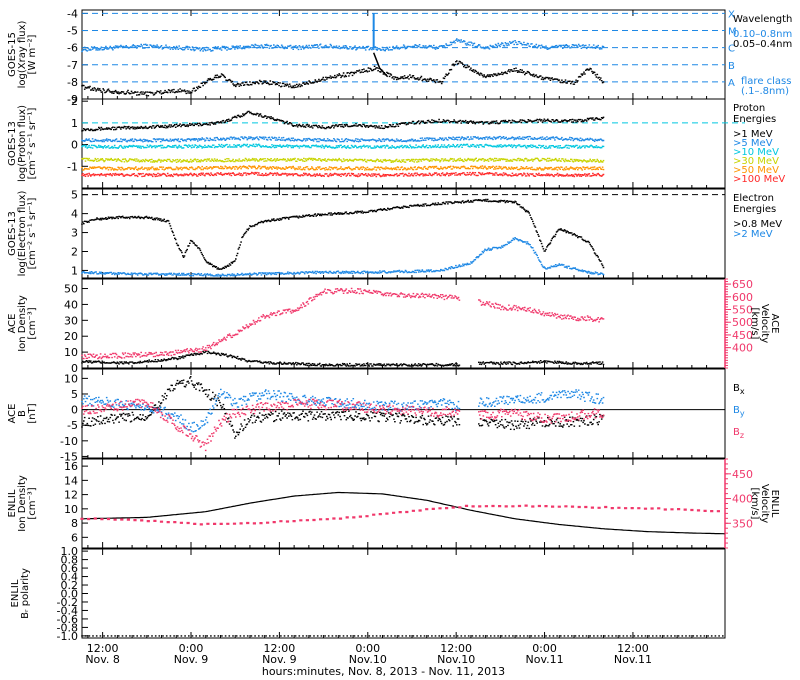 This screenshot has height=680, width=800. I want to click on y-tick-label: 6, so click(74, 537).